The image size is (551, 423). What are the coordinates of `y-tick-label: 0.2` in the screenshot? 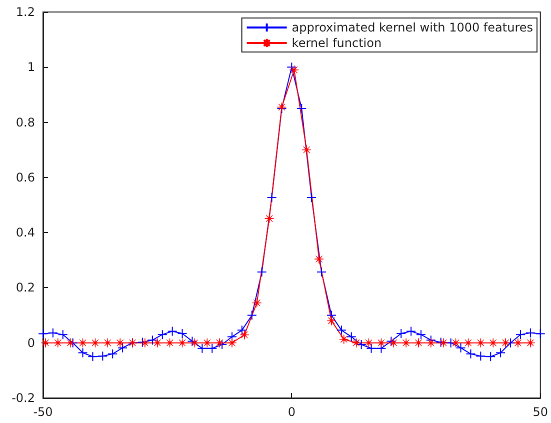 It's located at (25, 287).